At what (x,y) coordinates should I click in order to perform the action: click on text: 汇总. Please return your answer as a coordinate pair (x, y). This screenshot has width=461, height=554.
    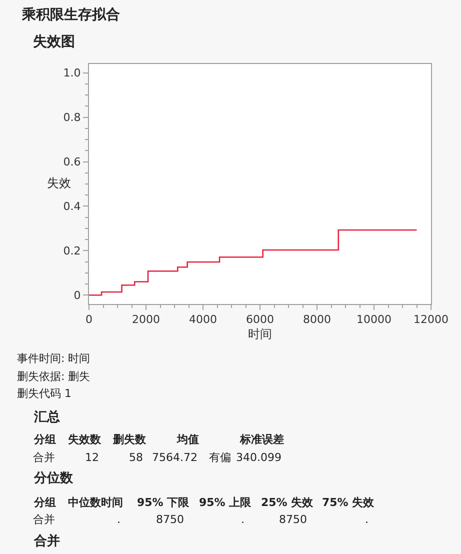
    Looking at the image, I should click on (47, 417).